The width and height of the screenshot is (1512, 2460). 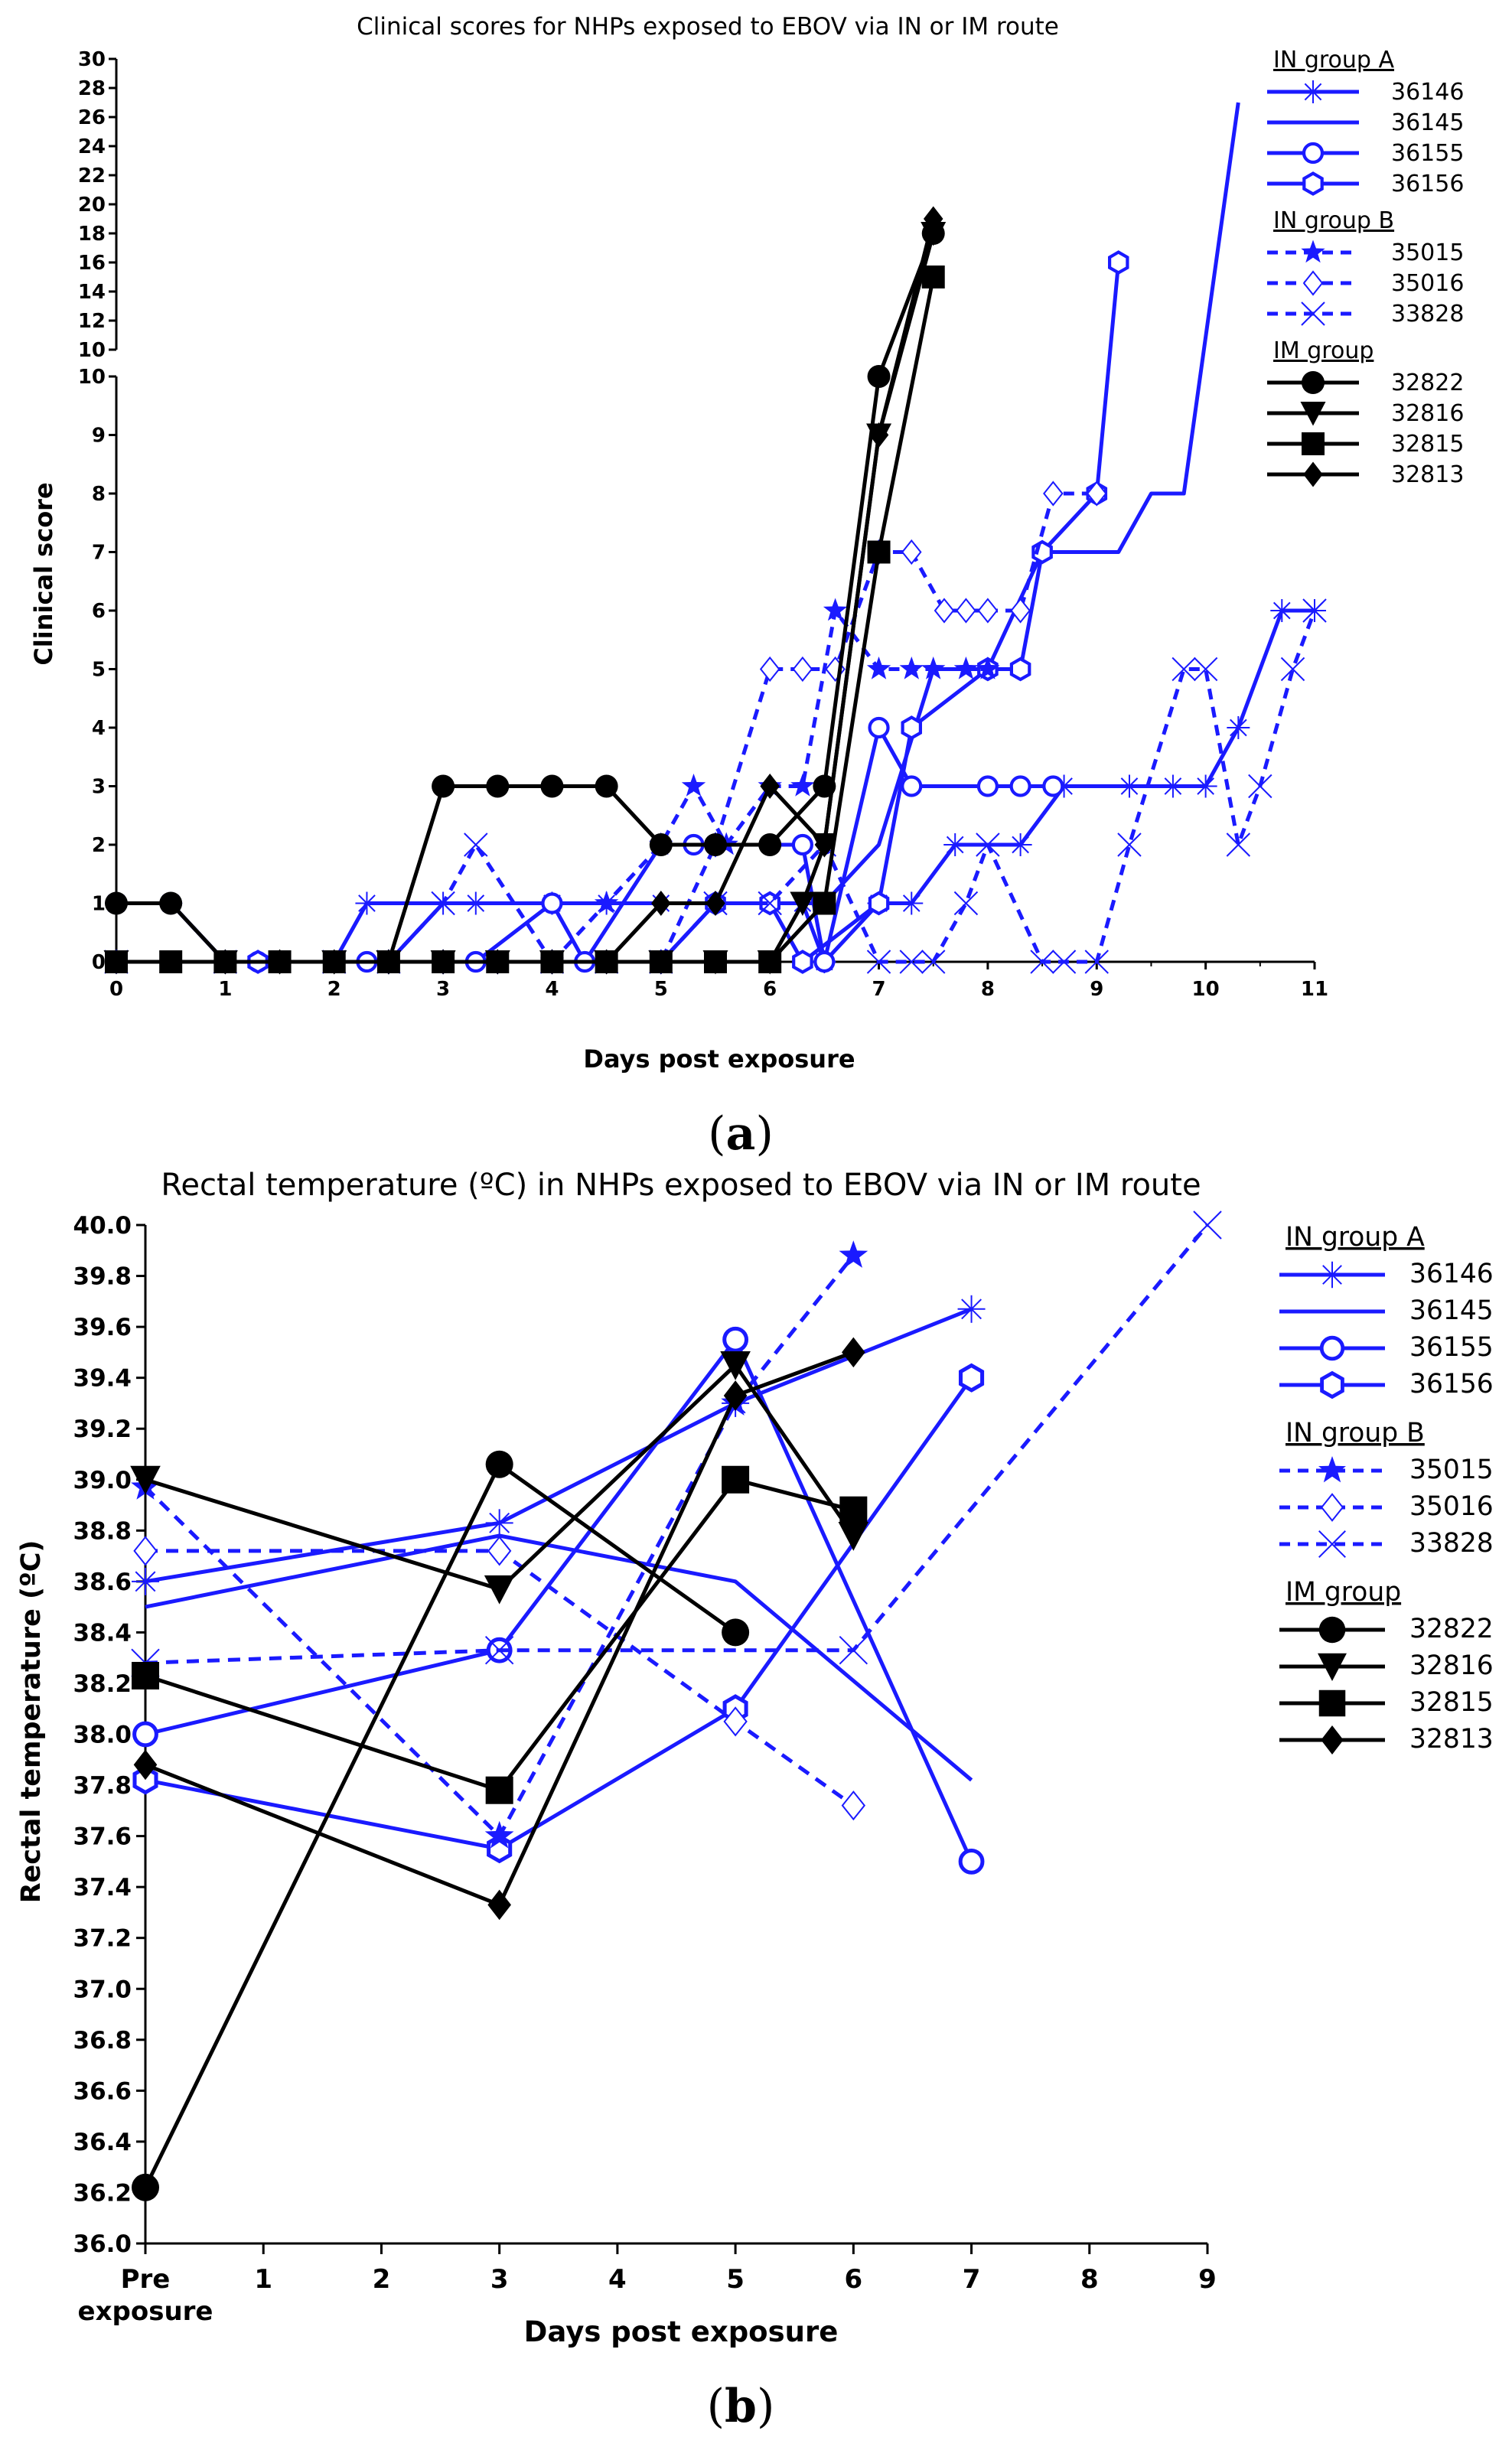 What do you see at coordinates (1323, 350) in the screenshot?
I see `chart-a-legend-group-title: IM group` at bounding box center [1323, 350].